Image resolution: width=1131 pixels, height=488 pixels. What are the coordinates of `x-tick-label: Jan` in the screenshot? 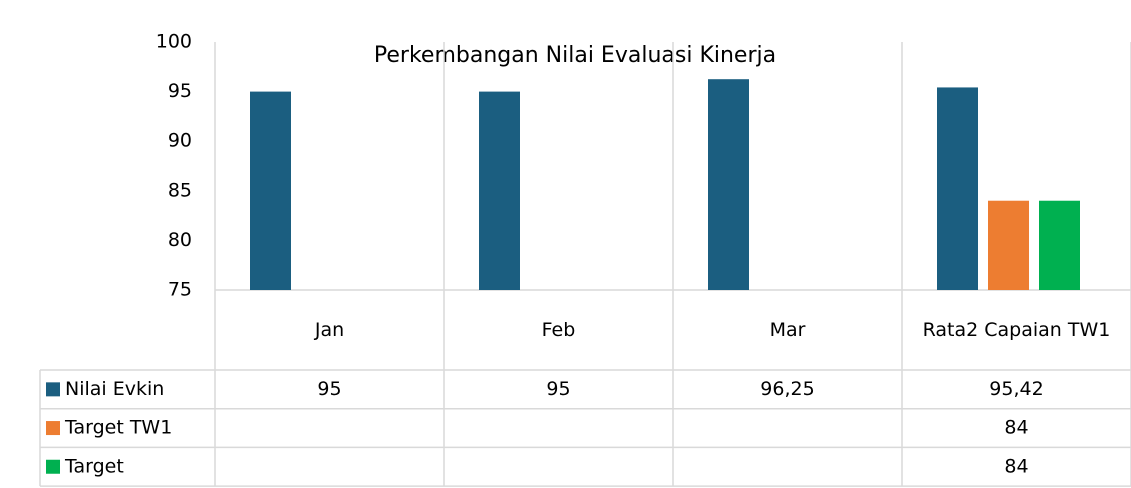 It's located at (329, 330).